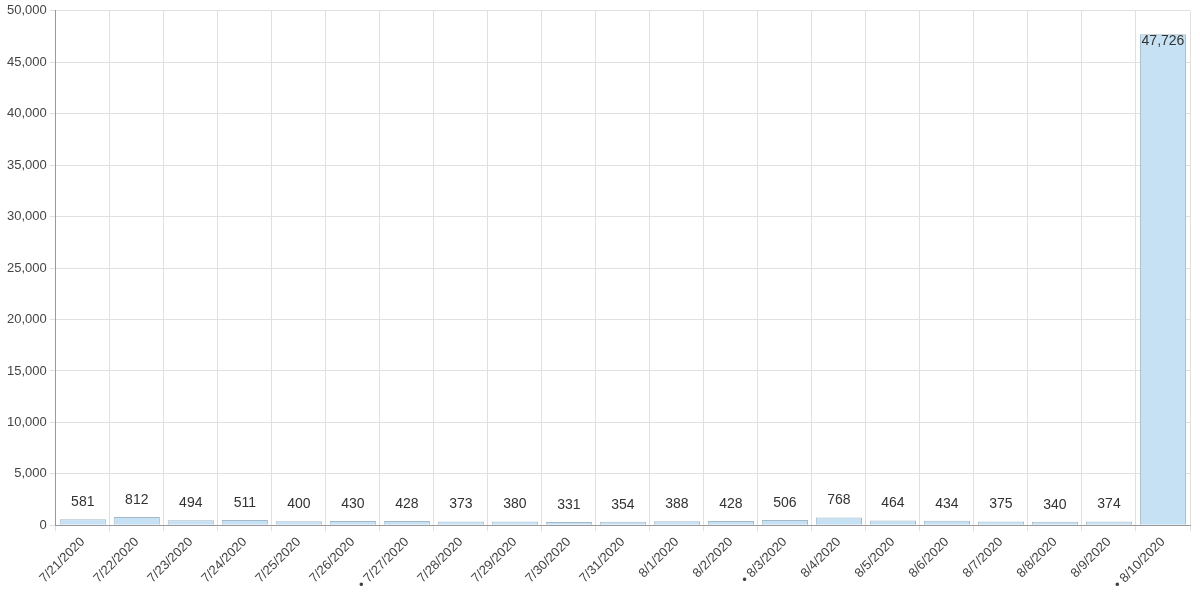 Image resolution: width=1200 pixels, height=599 pixels. I want to click on data-label: 400, so click(299, 503).